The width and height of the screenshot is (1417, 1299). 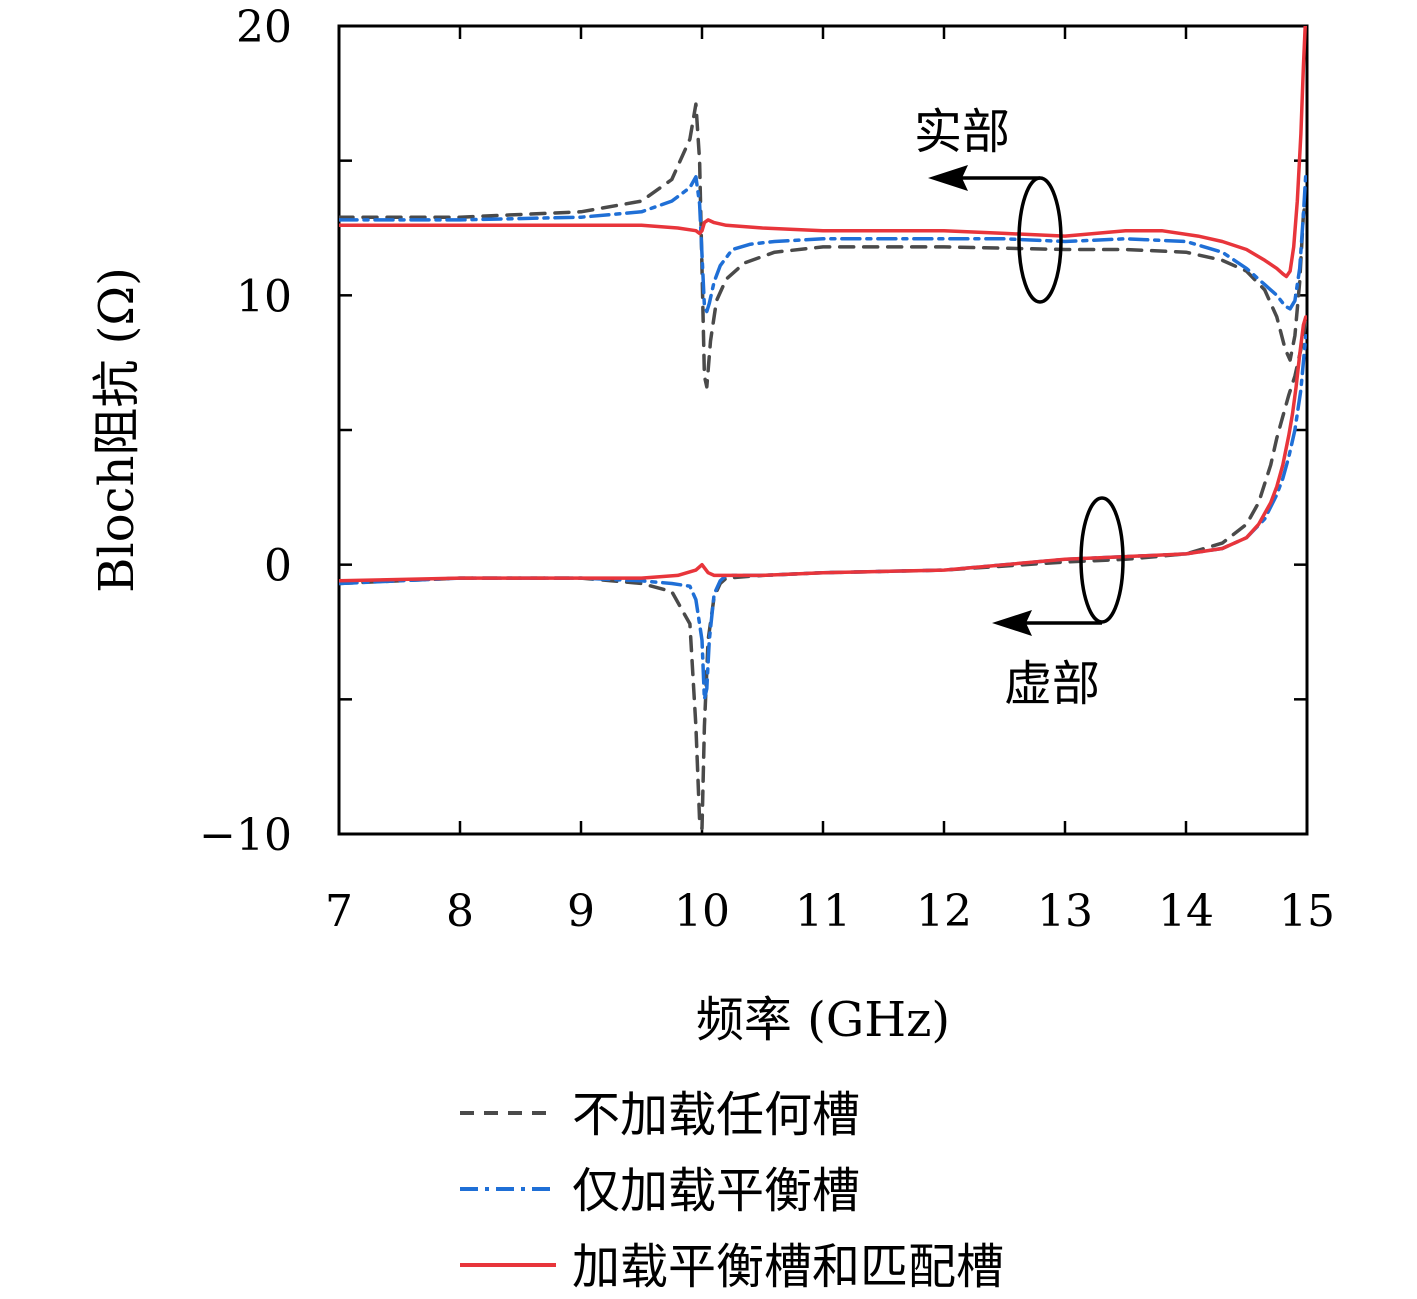 What do you see at coordinates (581, 911) in the screenshot?
I see `x-tick-label: 9` at bounding box center [581, 911].